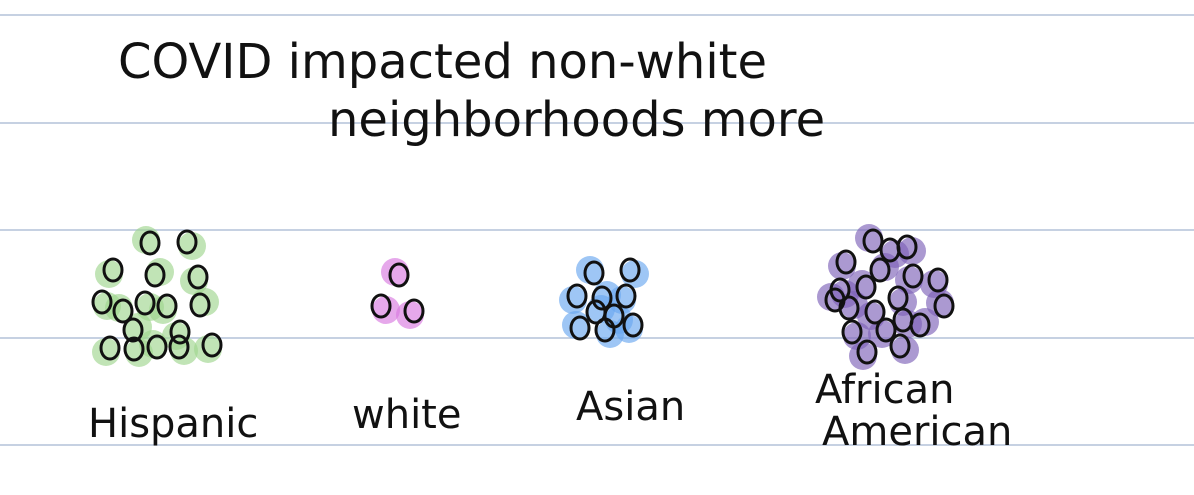 Image resolution: width=1194 pixels, height=495 pixels. Describe the element at coordinates (173, 424) in the screenshot. I see `hispanic-label: Hispanic` at that location.